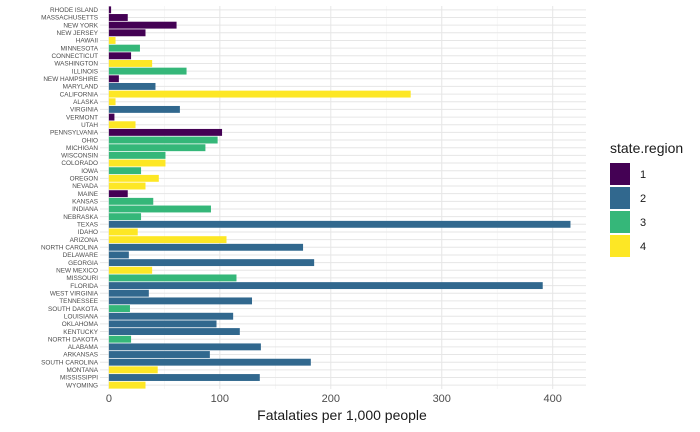 The width and height of the screenshot is (700, 432). Describe the element at coordinates (79, 94) in the screenshot. I see `category-label: CALIFORNIA` at that location.